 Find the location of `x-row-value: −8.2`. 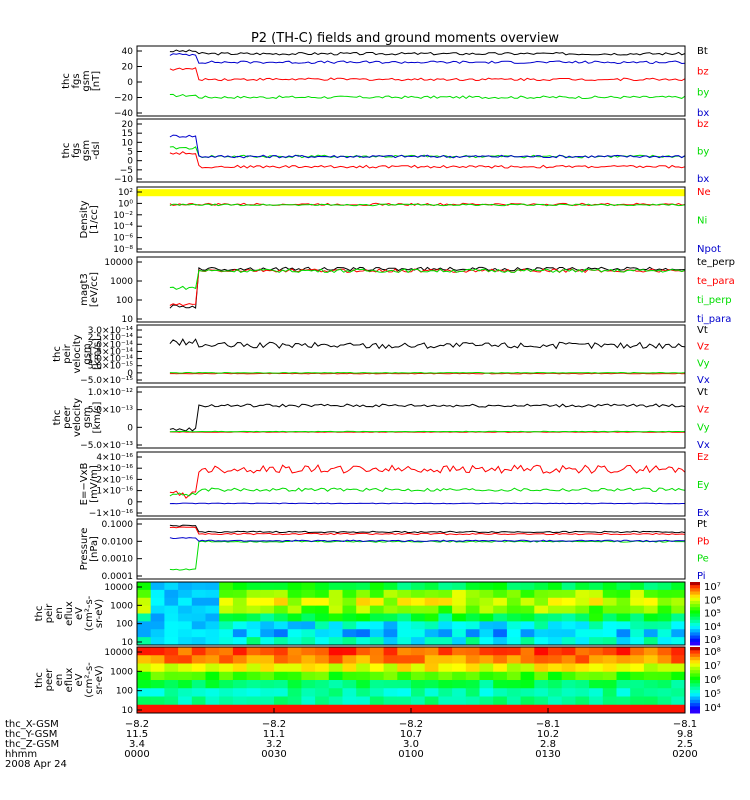

x-row-value: −8.2 is located at coordinates (411, 724).